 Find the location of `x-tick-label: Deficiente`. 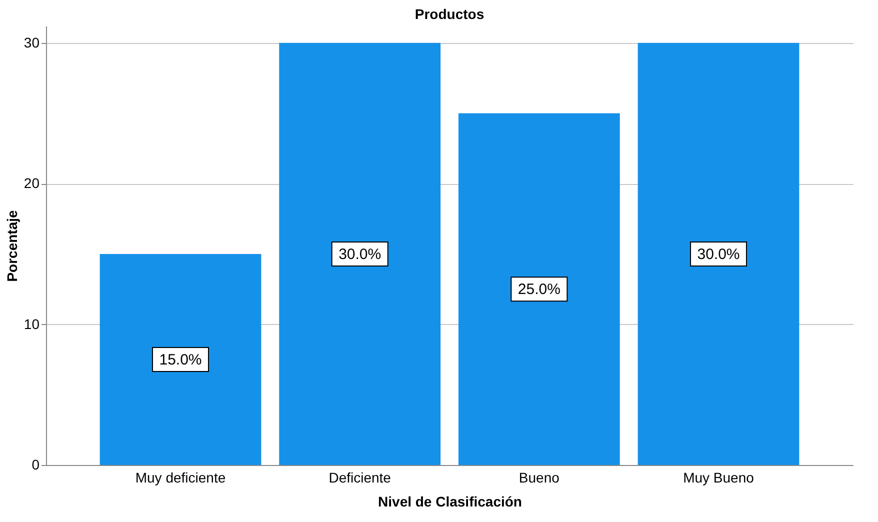

x-tick-label: Deficiente is located at coordinates (360, 478).